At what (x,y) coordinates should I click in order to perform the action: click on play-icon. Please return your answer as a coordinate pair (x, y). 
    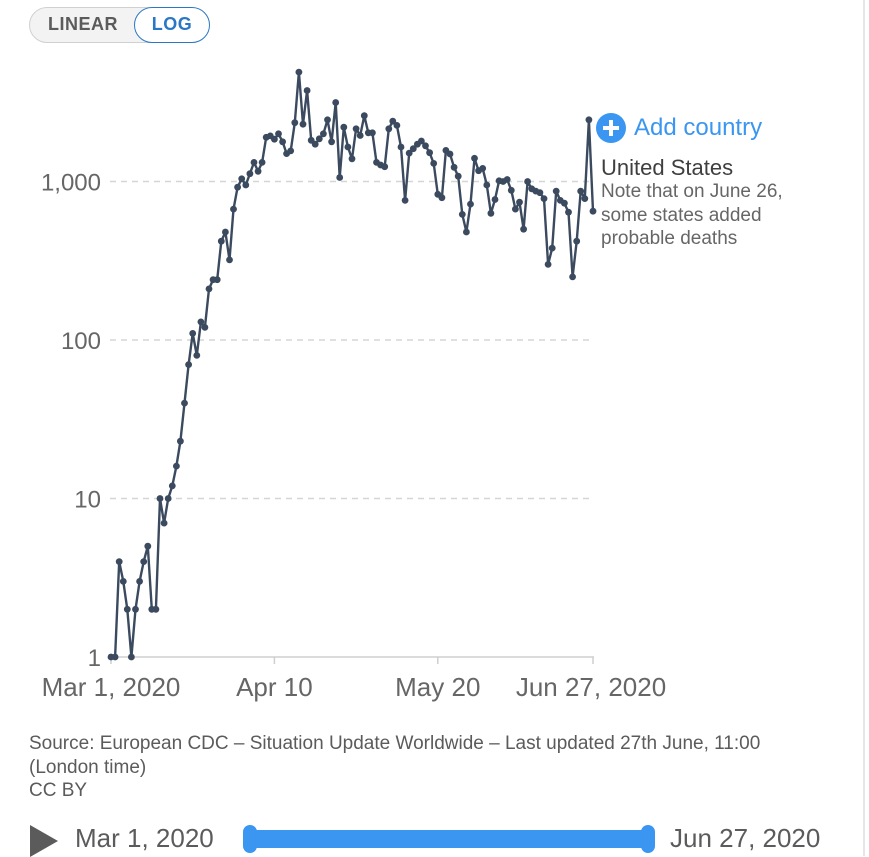
    Looking at the image, I should click on (44, 841).